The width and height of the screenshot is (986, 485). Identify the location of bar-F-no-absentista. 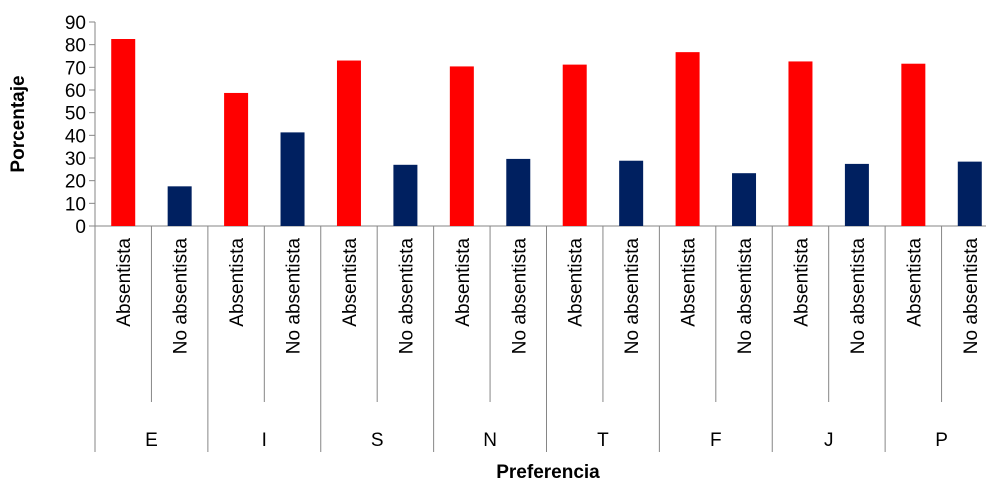
(744, 199).